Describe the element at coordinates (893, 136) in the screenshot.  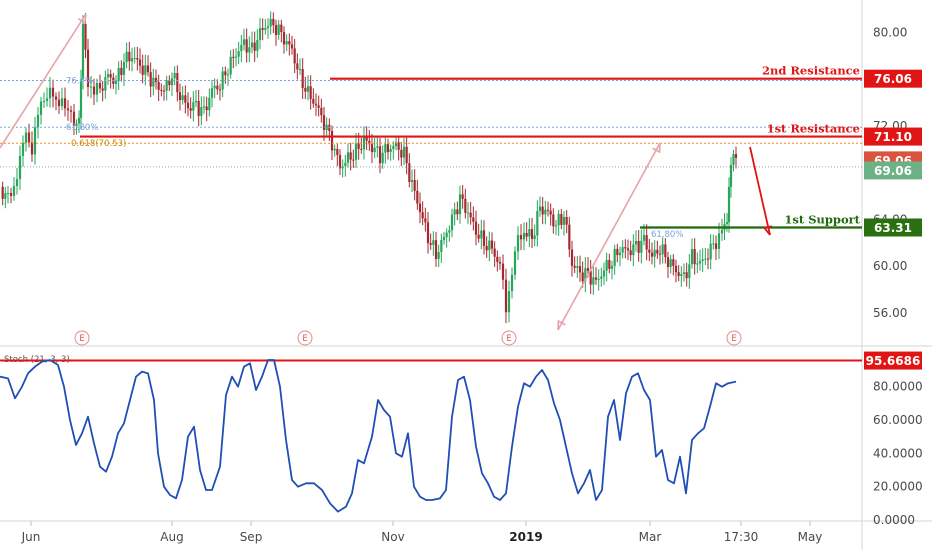
I see `level-price-tag` at that location.